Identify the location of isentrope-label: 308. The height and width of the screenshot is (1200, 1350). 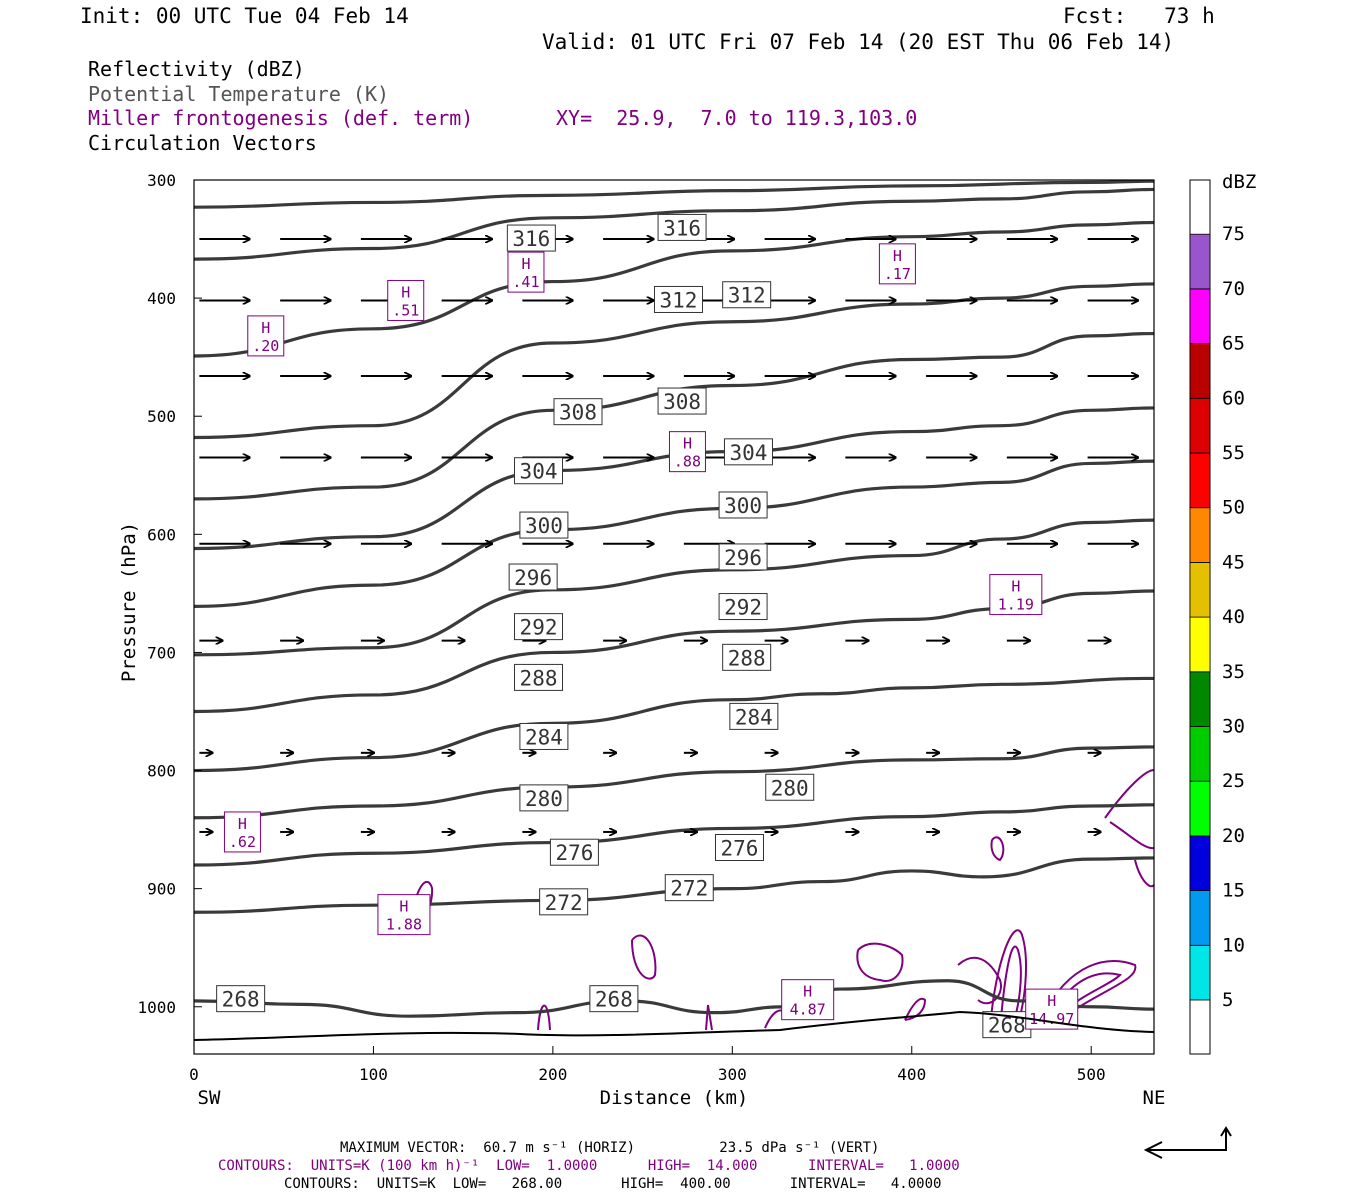
(578, 413).